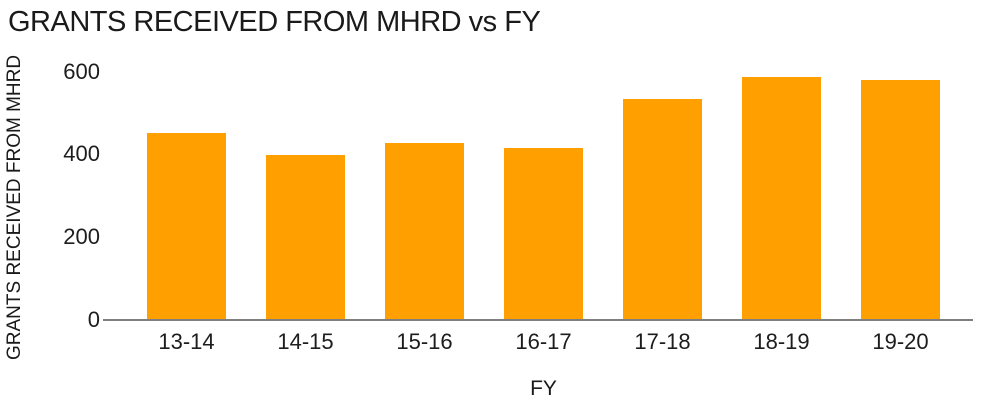 This screenshot has height=412, width=983. What do you see at coordinates (81, 154) in the screenshot?
I see `y-tick-label: 400` at bounding box center [81, 154].